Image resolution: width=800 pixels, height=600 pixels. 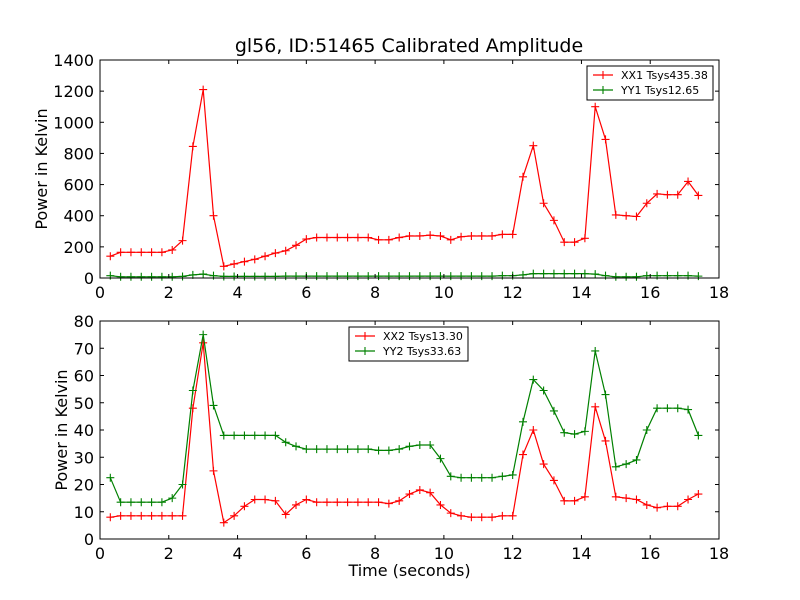 I want to click on top-x-tick-label: 8, so click(x=375, y=292).